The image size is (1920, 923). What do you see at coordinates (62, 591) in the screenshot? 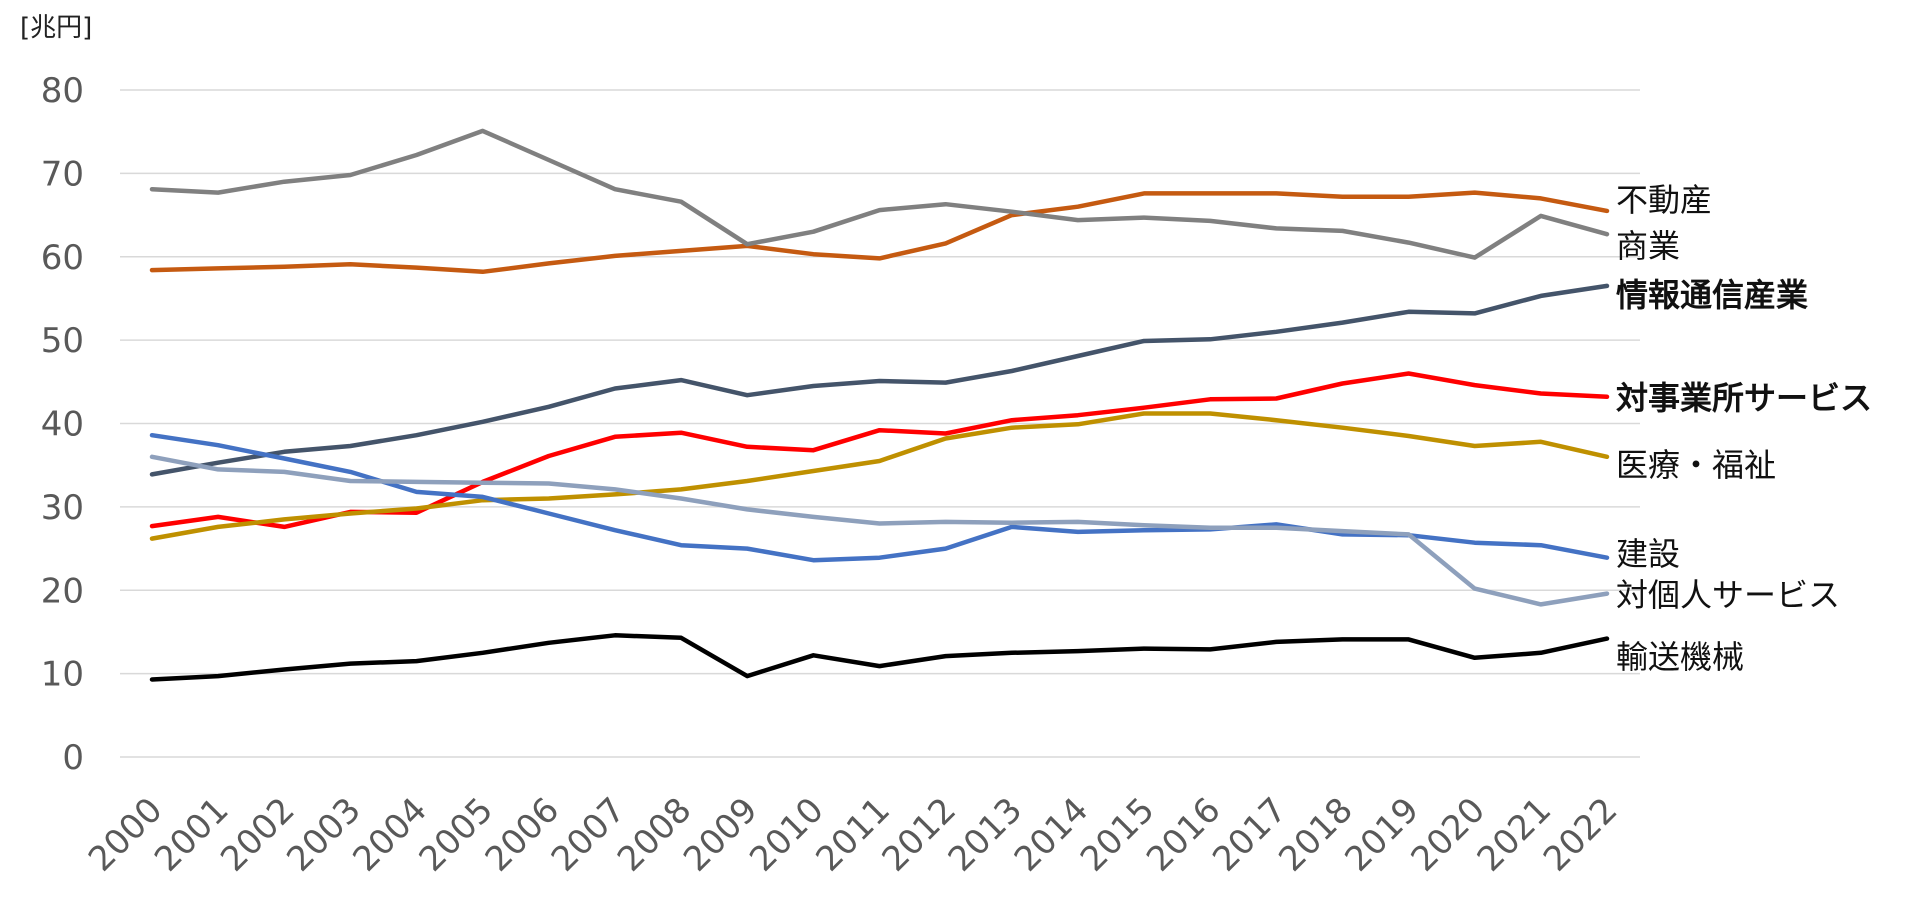
I see `y-tick-label: 20` at bounding box center [62, 591].